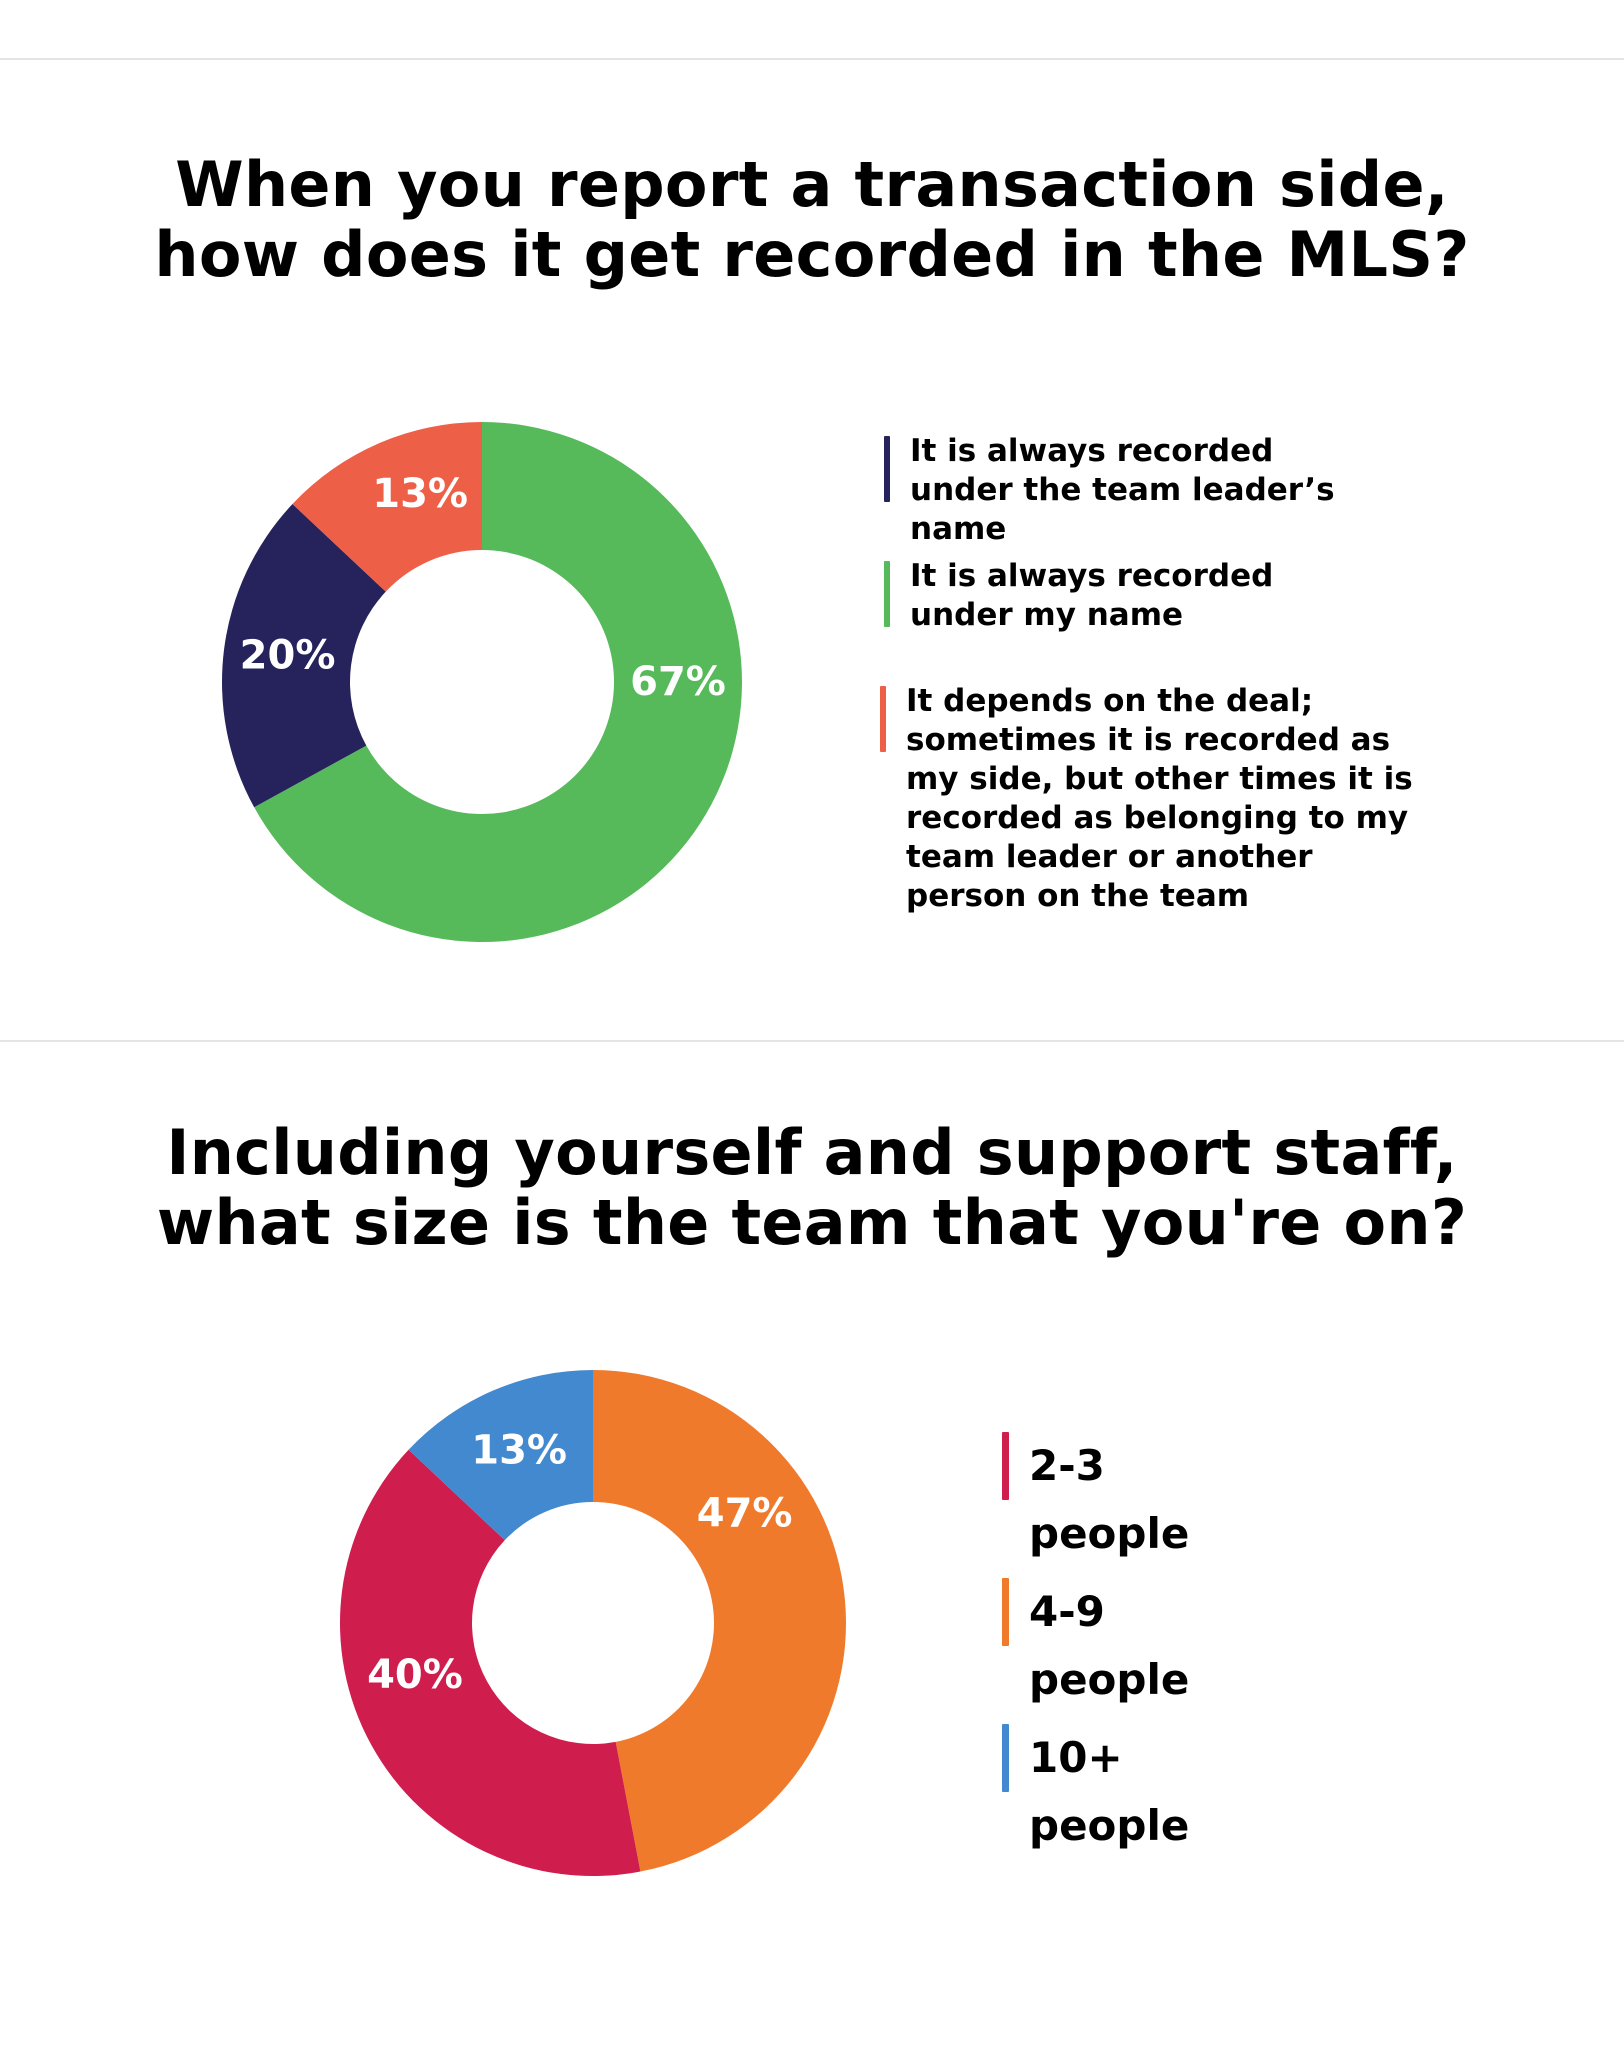 This screenshot has height=2048, width=1624. What do you see at coordinates (420, 494) in the screenshot?
I see `chart-1-slice-3-label: 13%` at bounding box center [420, 494].